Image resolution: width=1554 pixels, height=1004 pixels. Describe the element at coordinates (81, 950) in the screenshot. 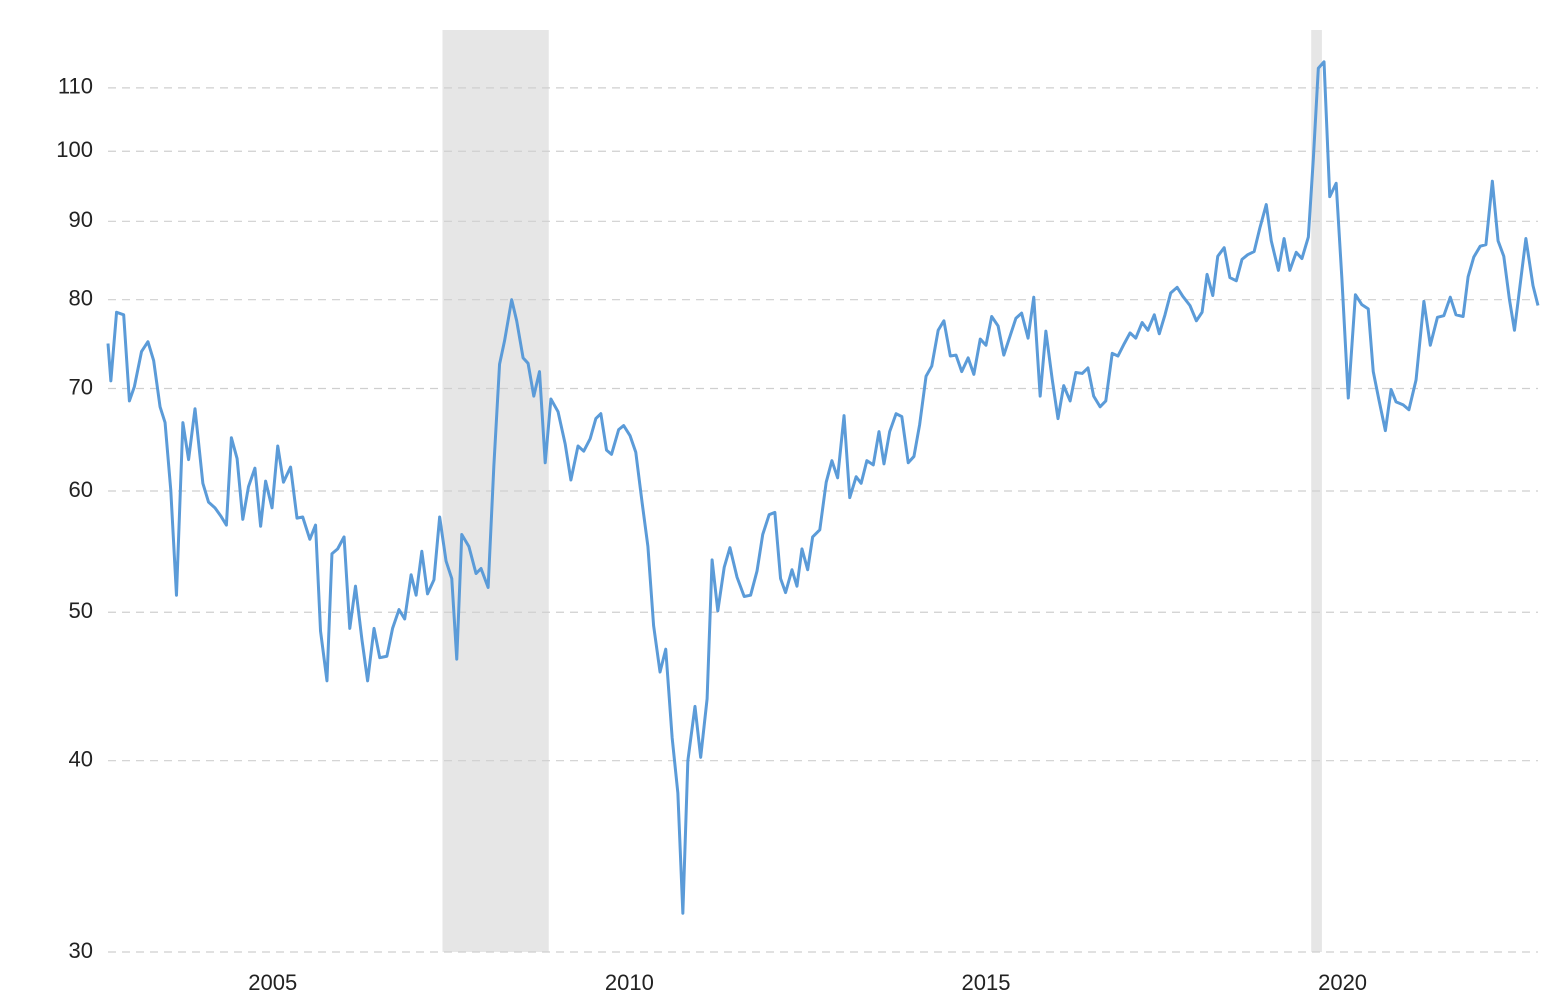

I see `y-tick-label: 30` at that location.